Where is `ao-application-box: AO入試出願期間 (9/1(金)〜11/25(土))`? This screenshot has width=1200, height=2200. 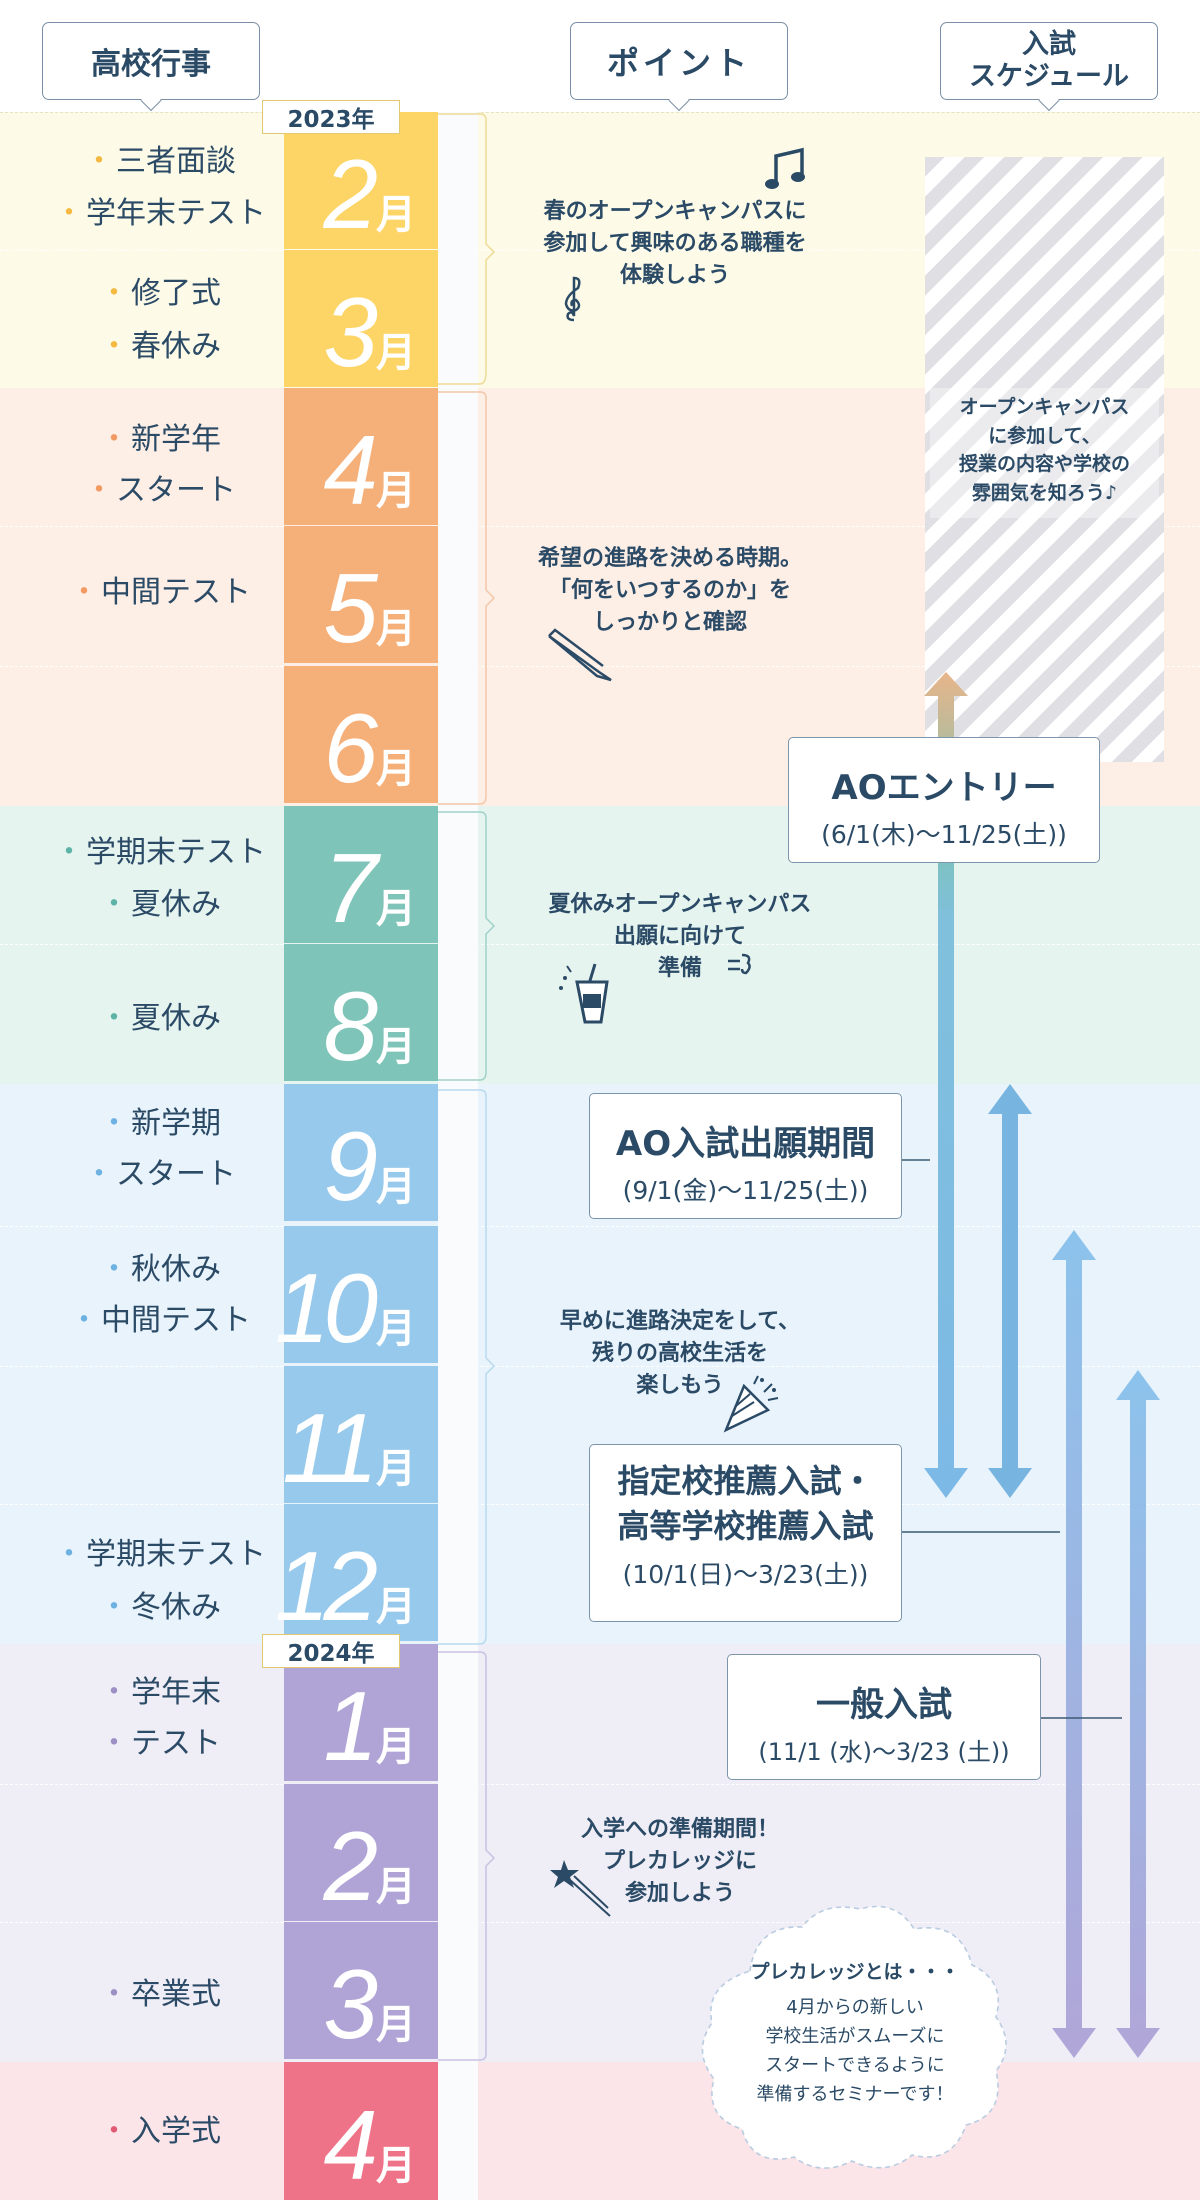 ao-application-box: AO入試出願期間 (9/1(金)〜11/25(土)) is located at coordinates (745, 1156).